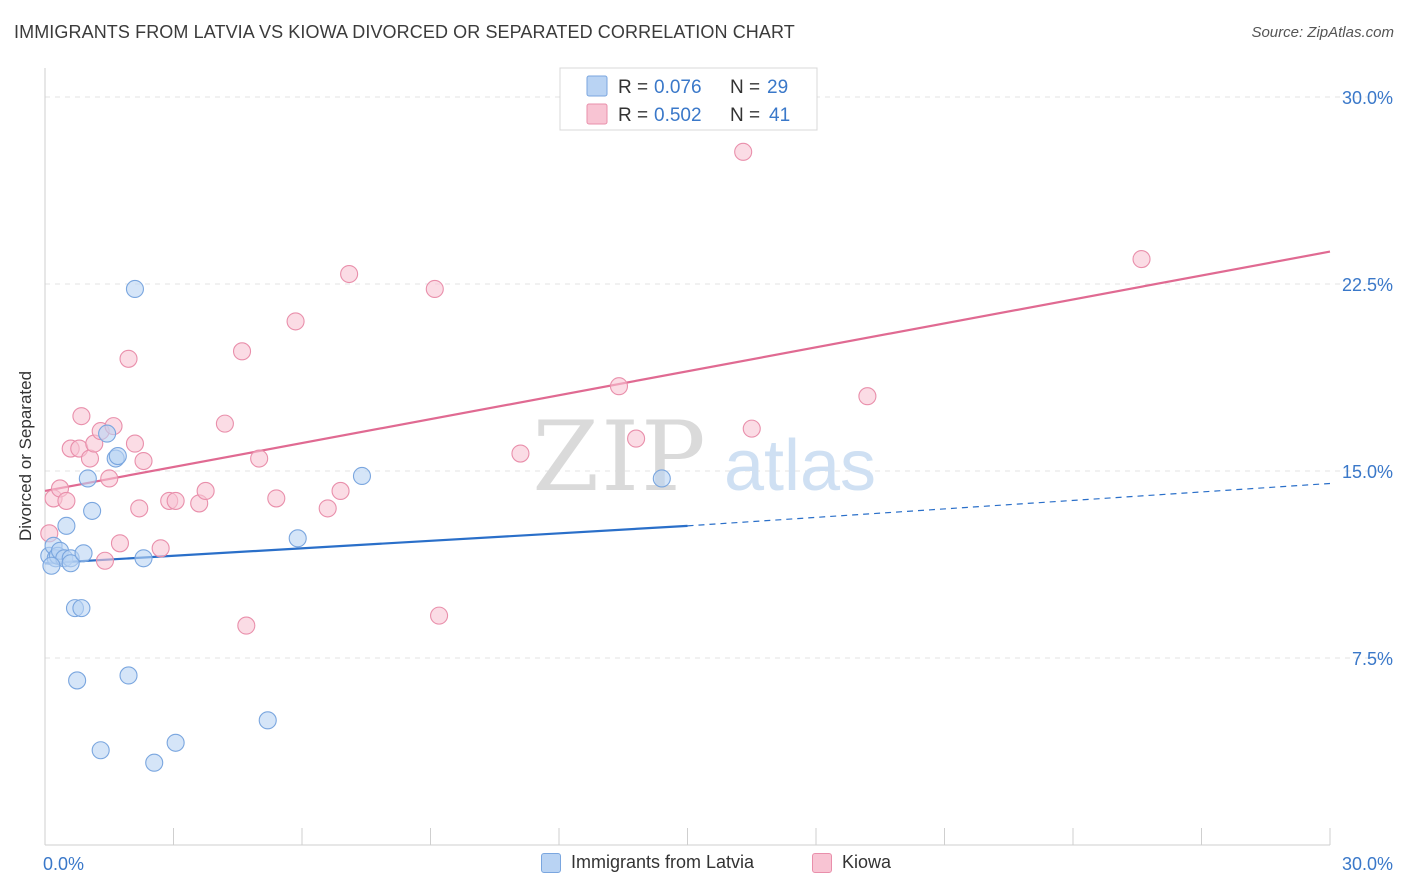 The image size is (1406, 892). I want to click on watermark-atlas: atlas, so click(800, 466).